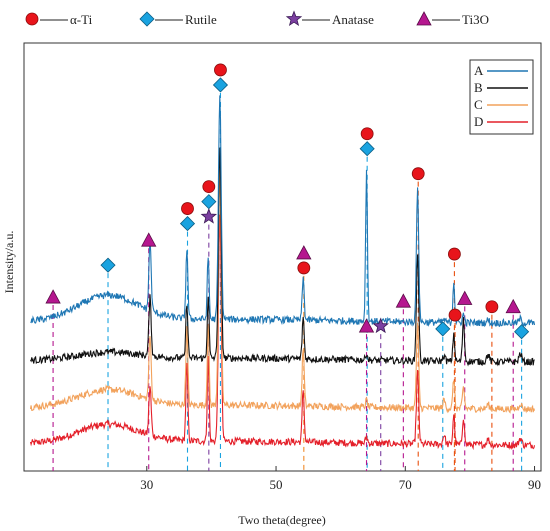 Image resolution: width=550 pixels, height=531 pixels. Describe the element at coordinates (178, 19) in the screenshot. I see `phase-legend-item: Rutile` at that location.